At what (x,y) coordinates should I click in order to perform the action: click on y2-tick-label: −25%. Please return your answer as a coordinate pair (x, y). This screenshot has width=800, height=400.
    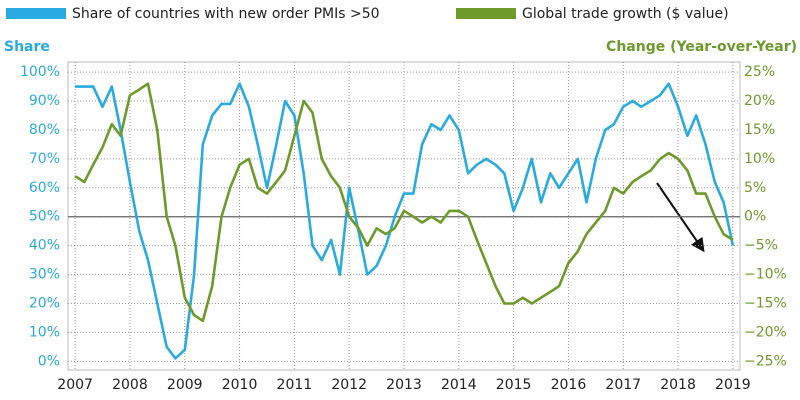
    Looking at the image, I should click on (765, 361).